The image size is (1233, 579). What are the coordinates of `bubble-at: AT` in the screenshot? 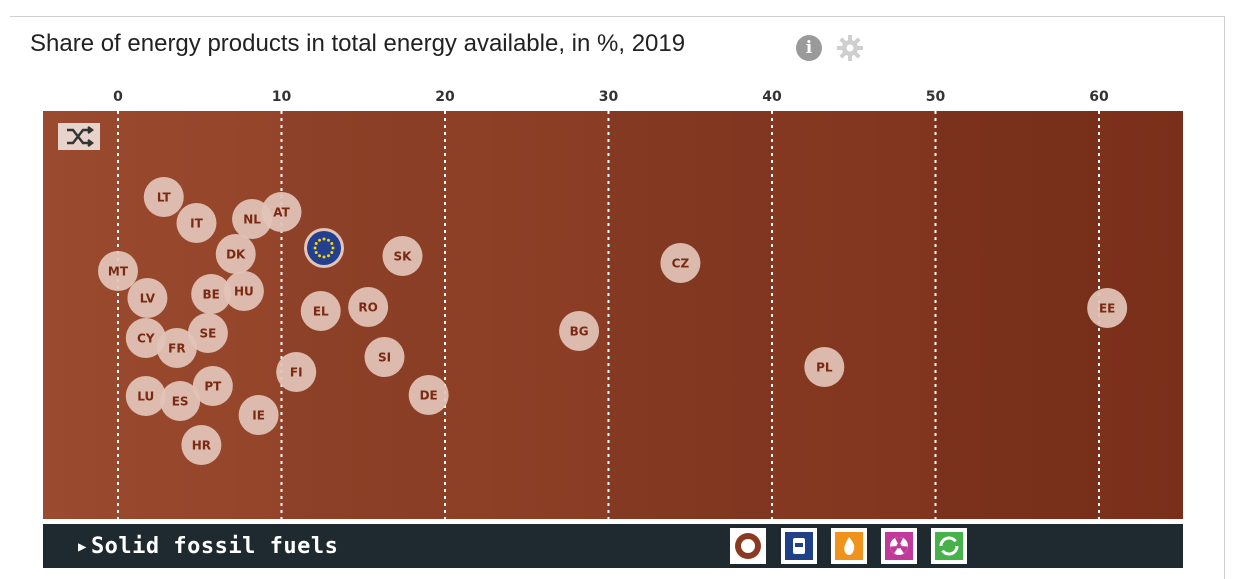 It's located at (281, 212).